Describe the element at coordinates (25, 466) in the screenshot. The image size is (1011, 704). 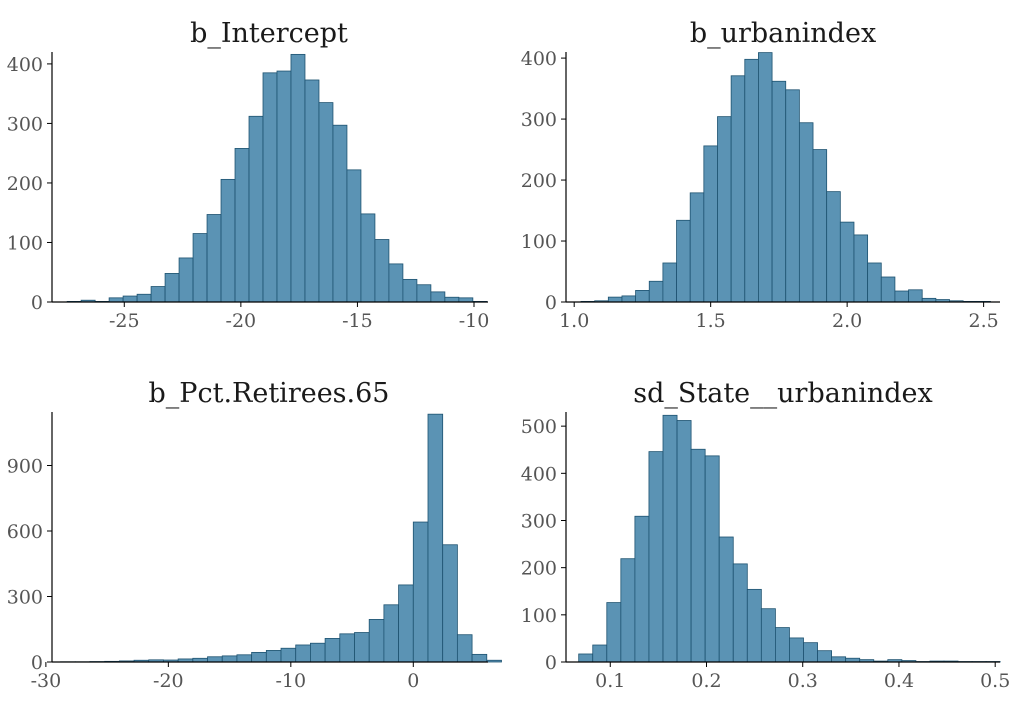
I see `y-tick-label: 900` at that location.